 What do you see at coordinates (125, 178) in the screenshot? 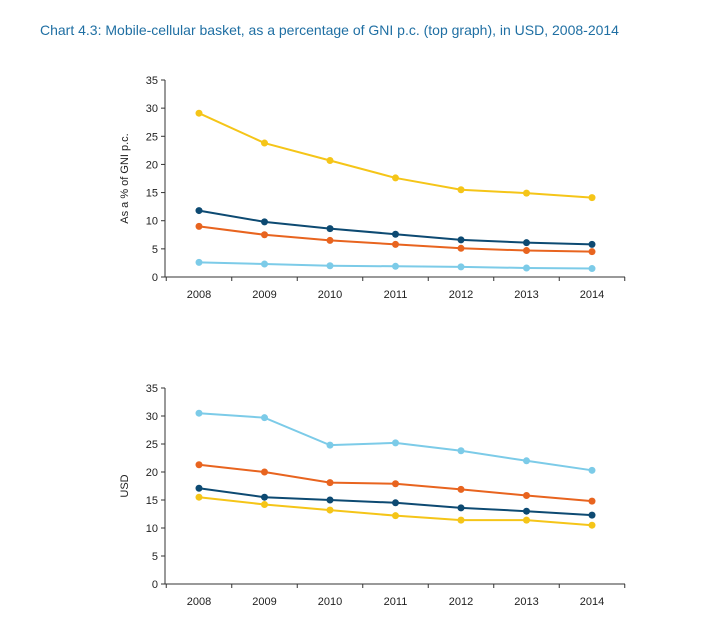
I see `y-axis-label: As a % of GNI p.c.` at bounding box center [125, 178].